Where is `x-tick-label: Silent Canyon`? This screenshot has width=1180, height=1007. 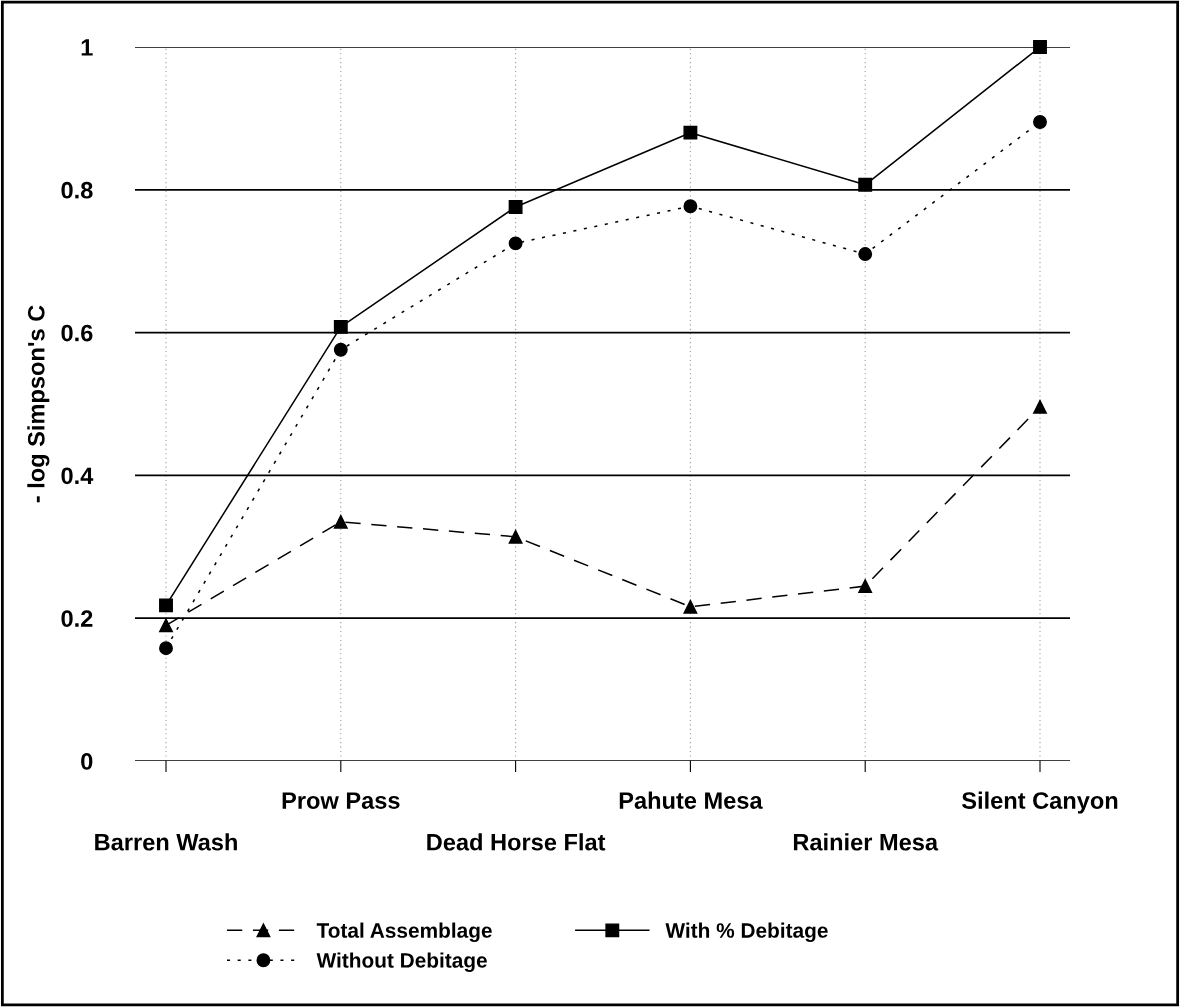
x-tick-label: Silent Canyon is located at coordinates (1039, 802).